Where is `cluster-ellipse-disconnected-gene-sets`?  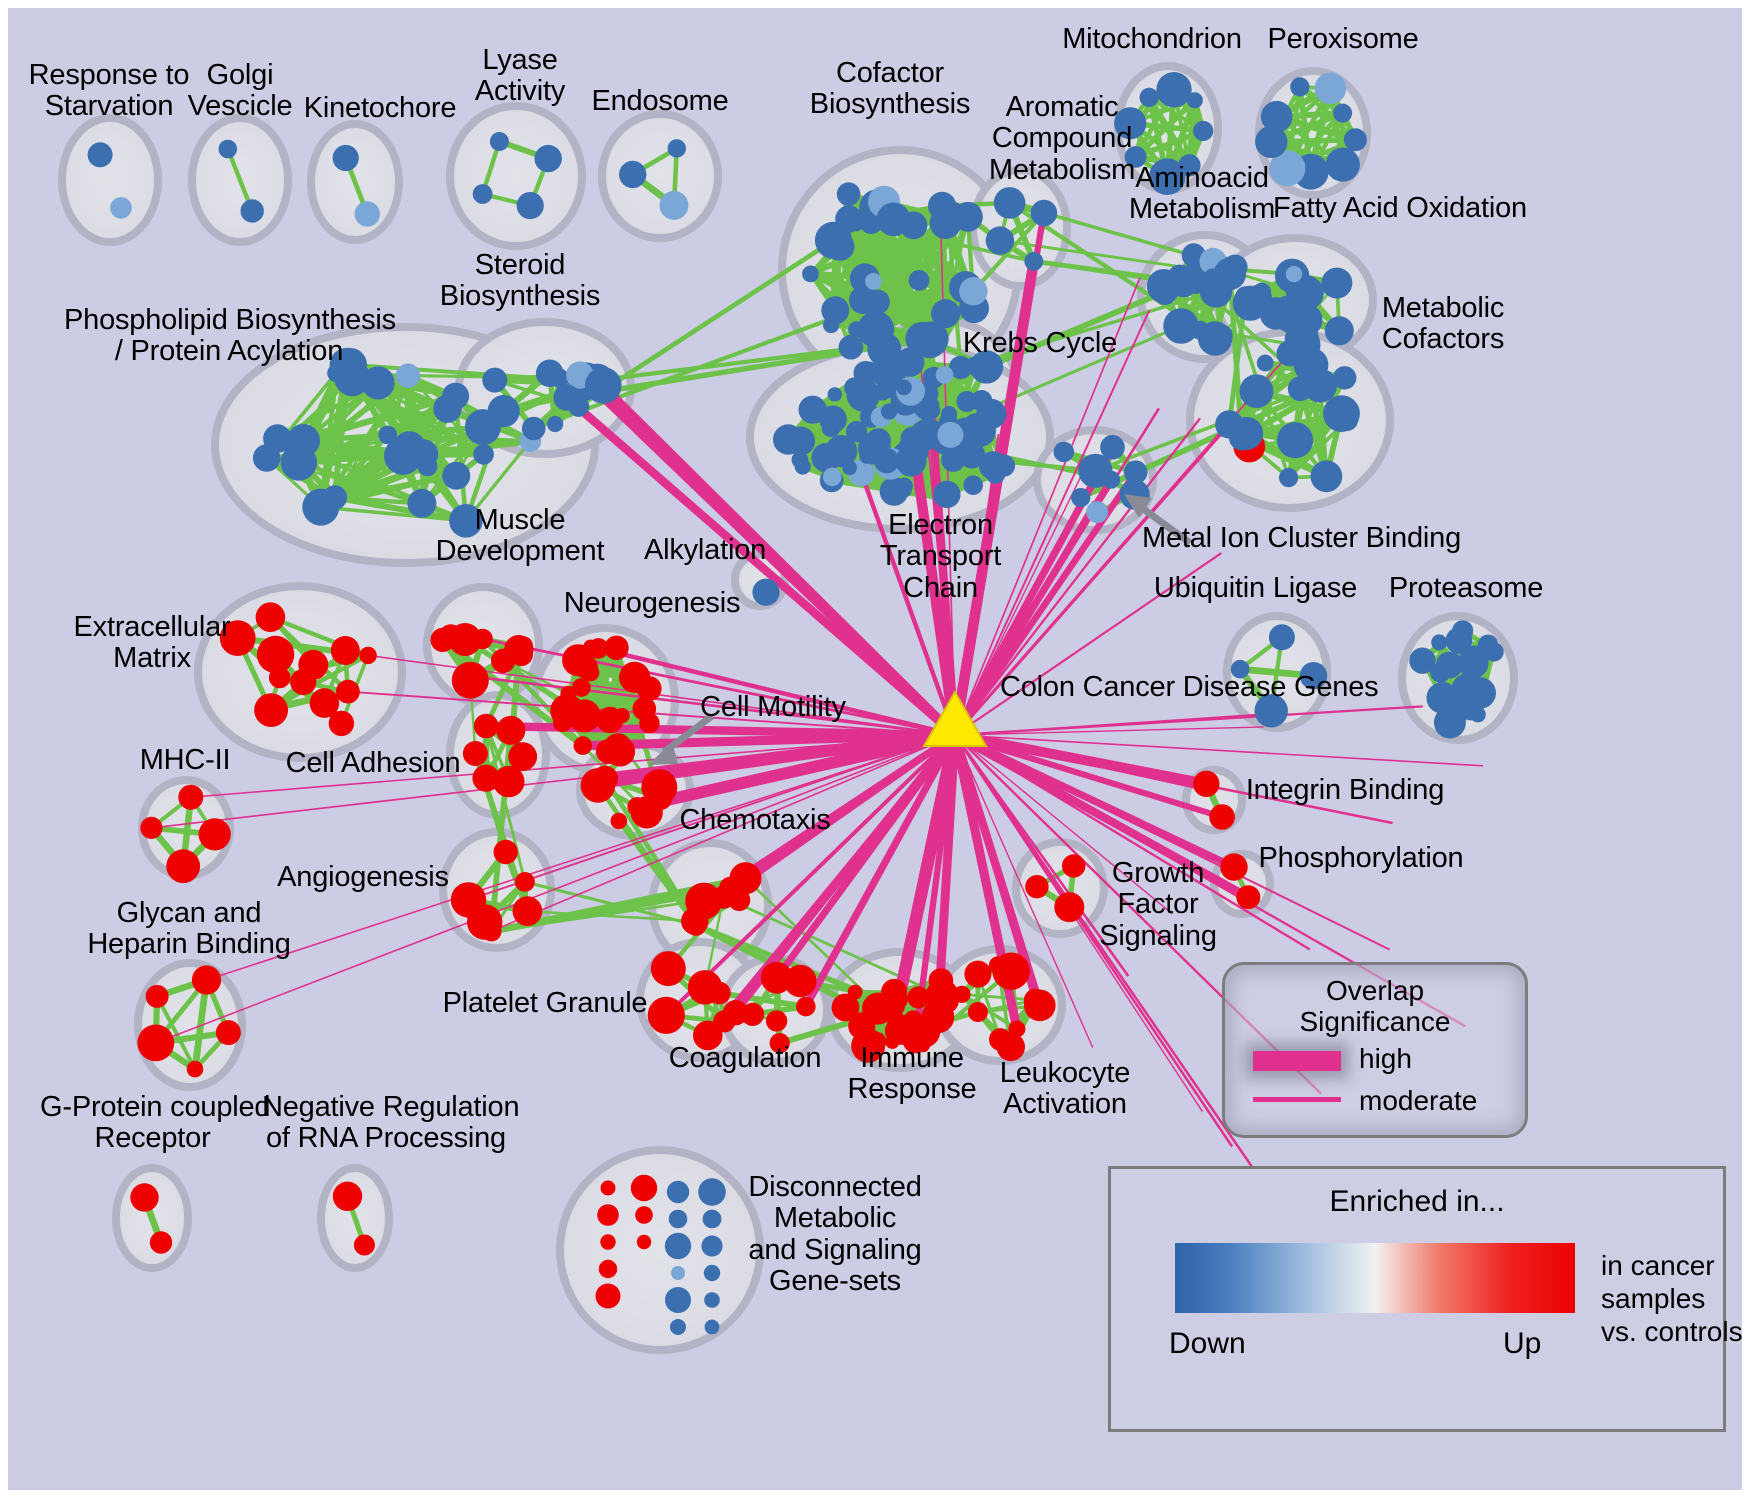 cluster-ellipse-disconnected-gene-sets is located at coordinates (660, 1250).